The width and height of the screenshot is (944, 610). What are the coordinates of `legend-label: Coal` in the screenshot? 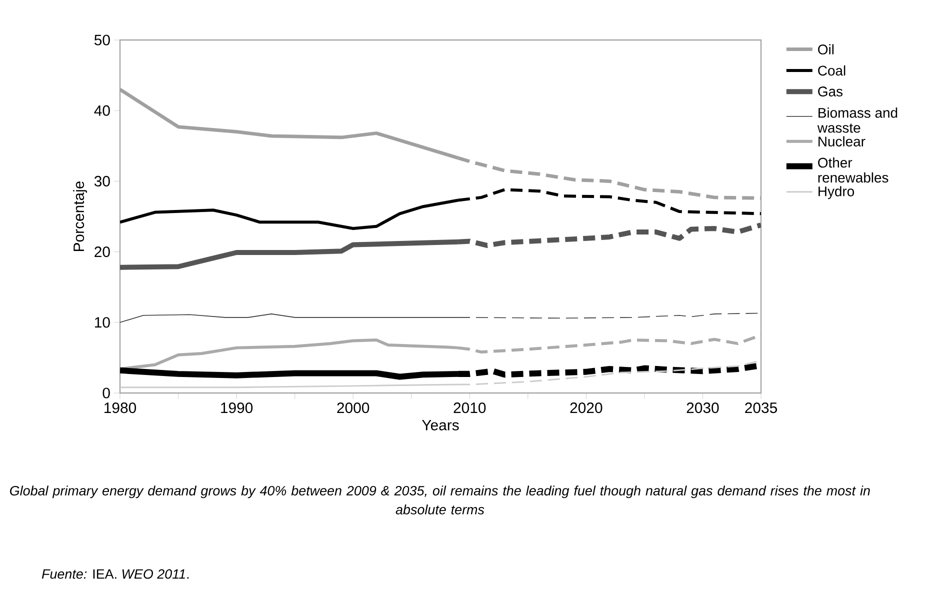 It's located at (832, 70).